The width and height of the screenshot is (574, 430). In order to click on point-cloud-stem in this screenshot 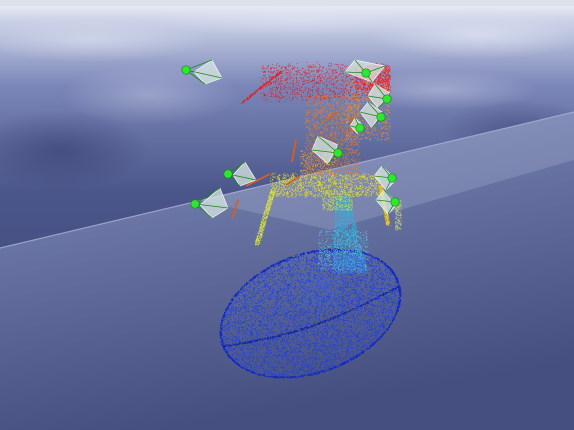, I will do `click(343, 234)`.